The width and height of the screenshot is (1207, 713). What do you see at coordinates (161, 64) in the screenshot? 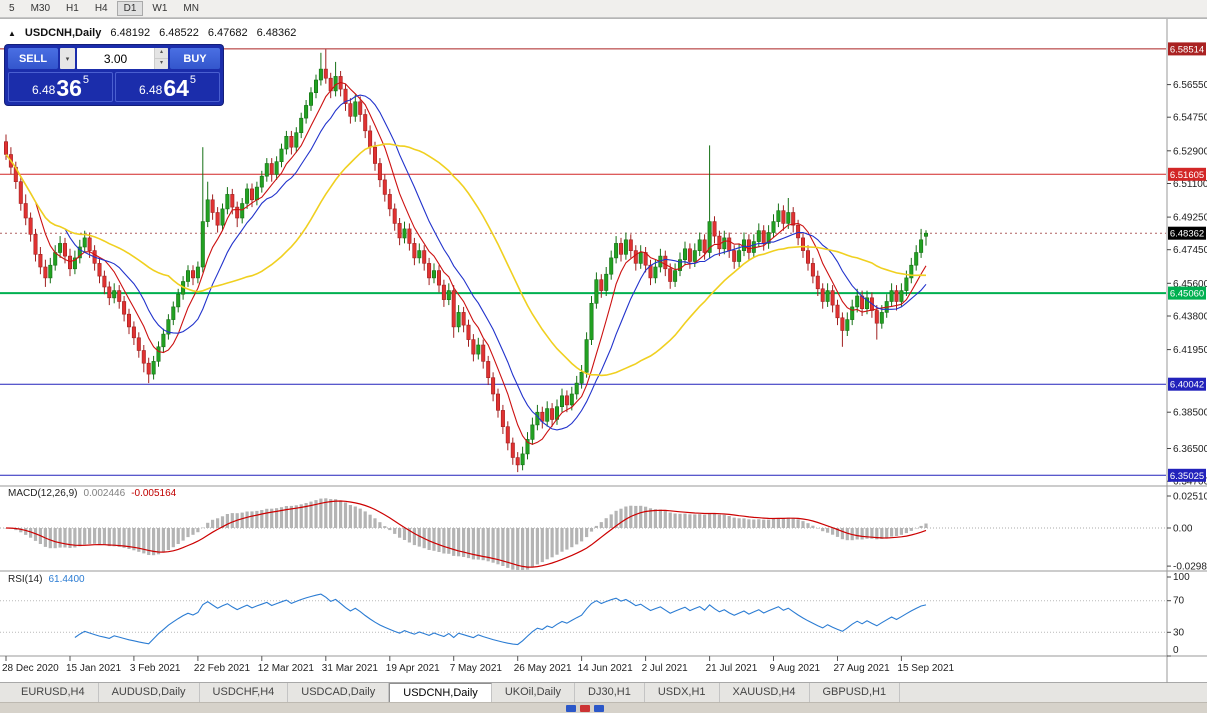
I see `volume-down-icon: ▾` at bounding box center [161, 64].